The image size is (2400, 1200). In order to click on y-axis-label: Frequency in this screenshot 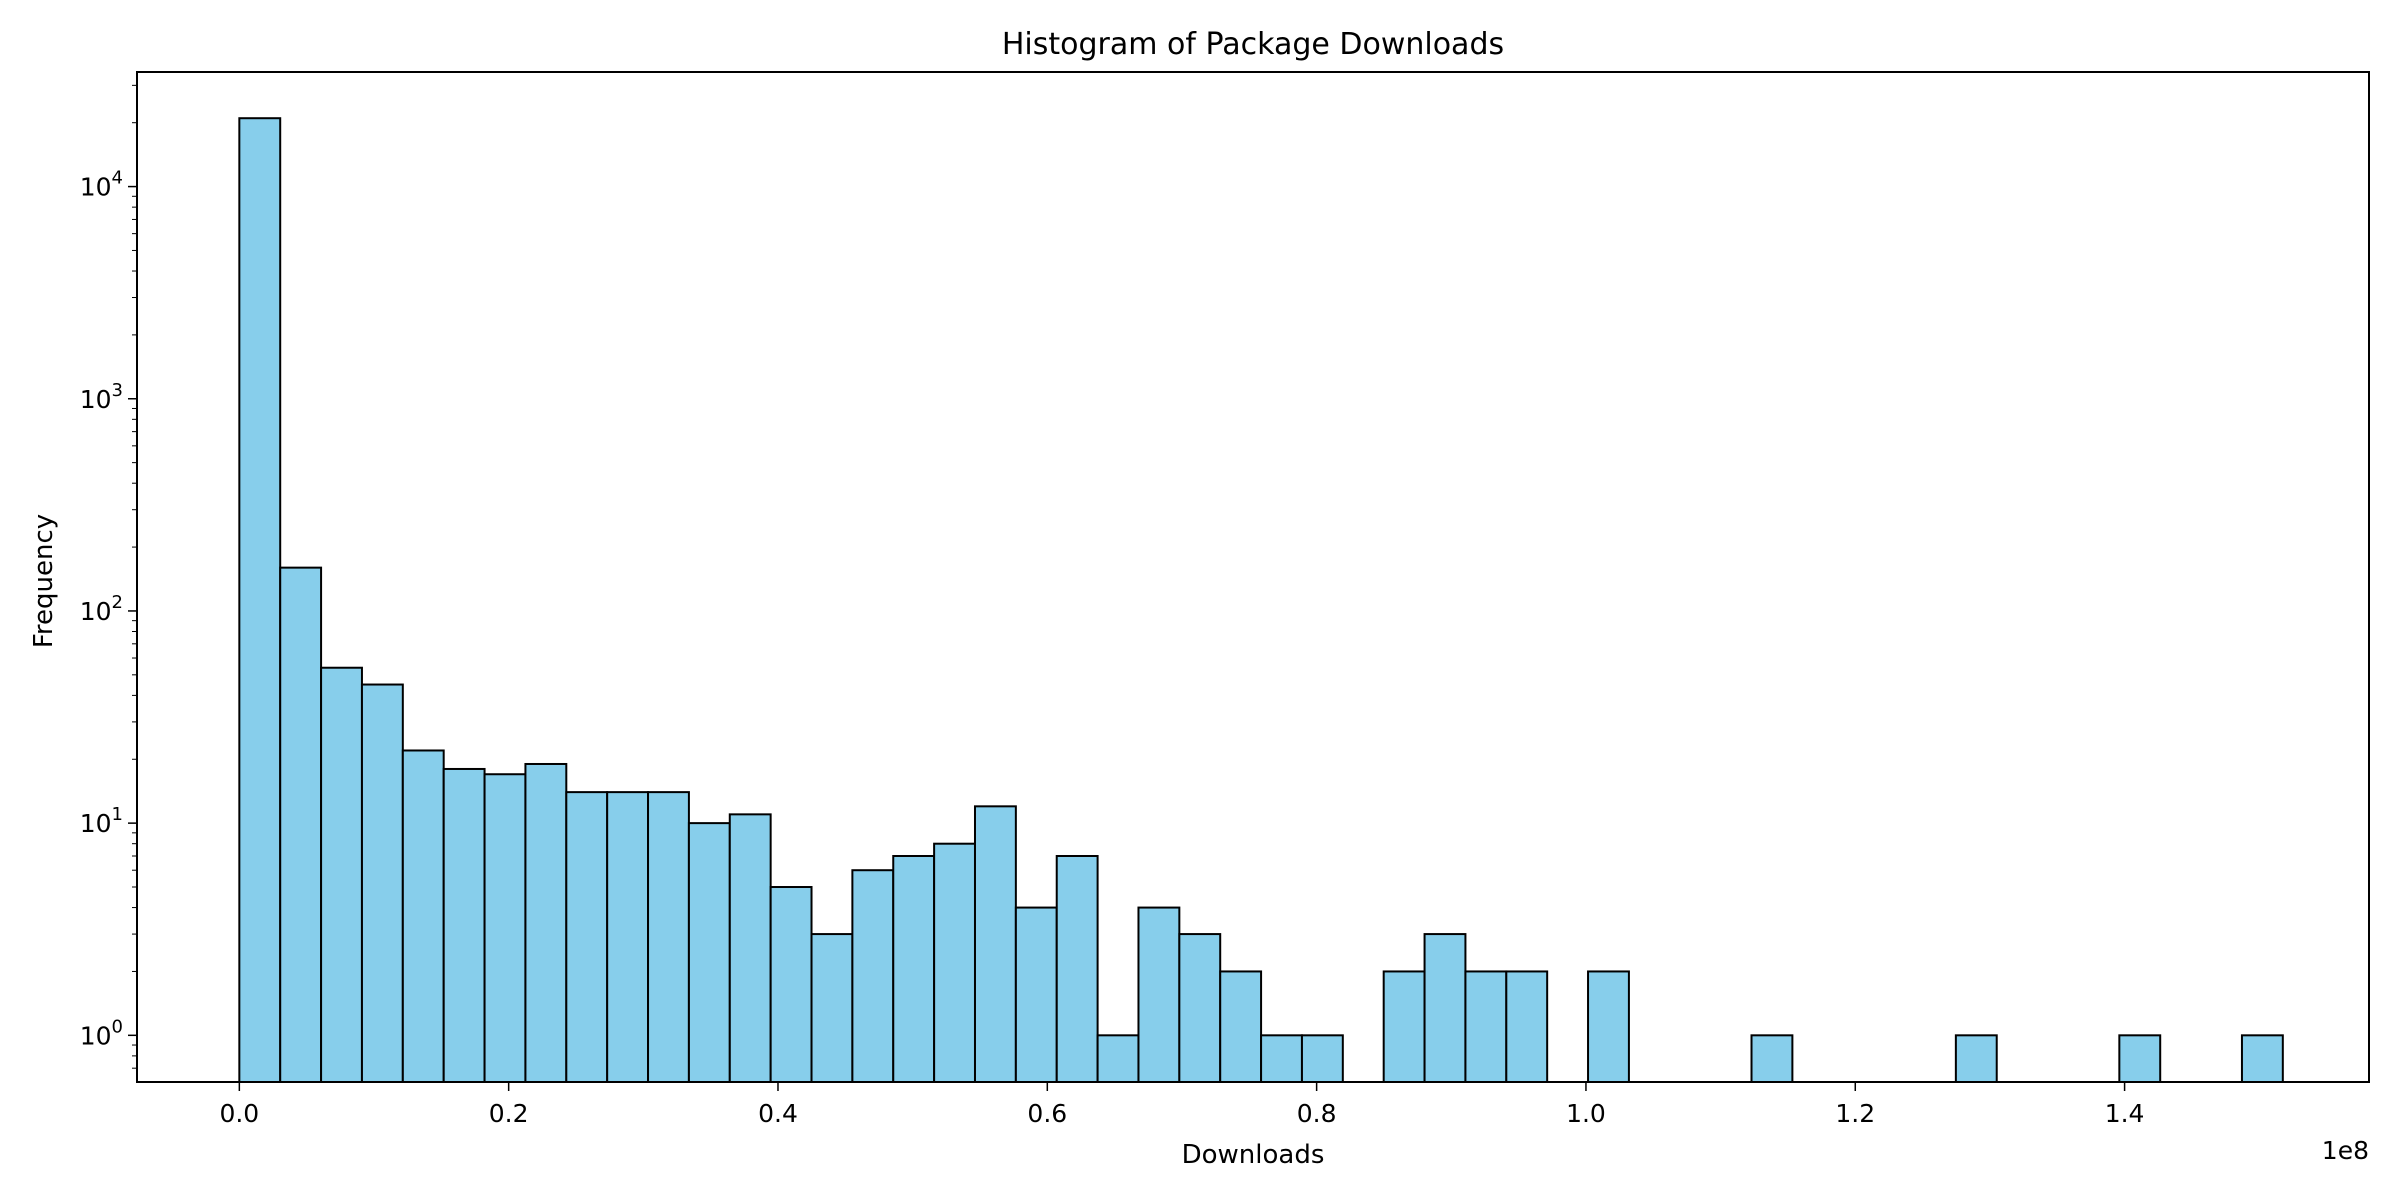, I will do `click(44, 581)`.